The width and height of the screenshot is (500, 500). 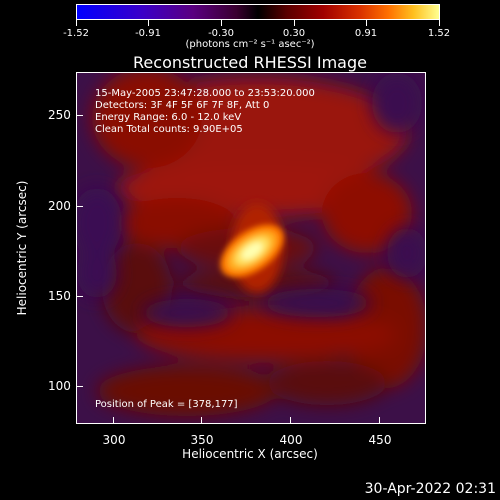 What do you see at coordinates (202, 440) in the screenshot?
I see `x-tick-label: 350` at bounding box center [202, 440].